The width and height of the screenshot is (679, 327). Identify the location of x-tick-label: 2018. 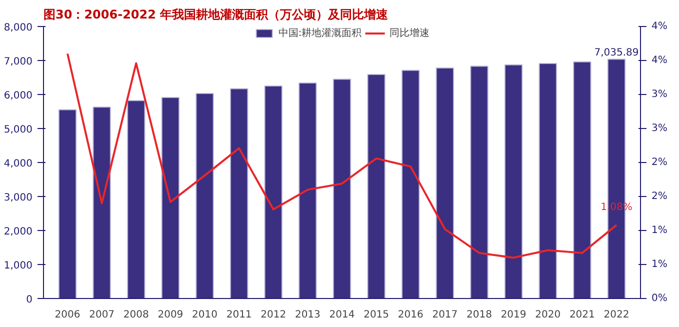
(479, 315).